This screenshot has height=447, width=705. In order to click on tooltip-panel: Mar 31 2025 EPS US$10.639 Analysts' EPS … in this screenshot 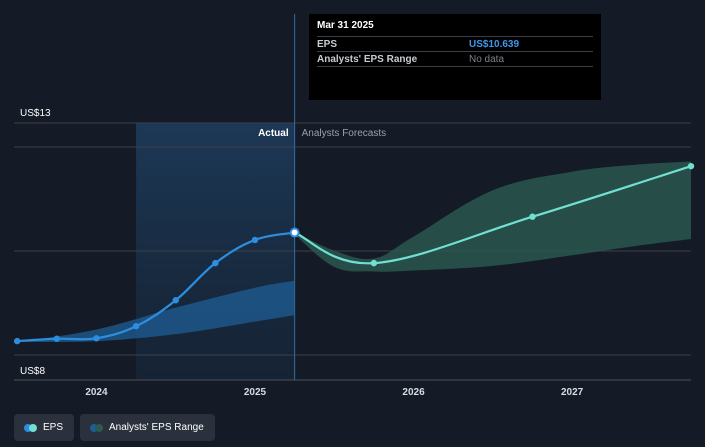, I will do `click(455, 57)`.